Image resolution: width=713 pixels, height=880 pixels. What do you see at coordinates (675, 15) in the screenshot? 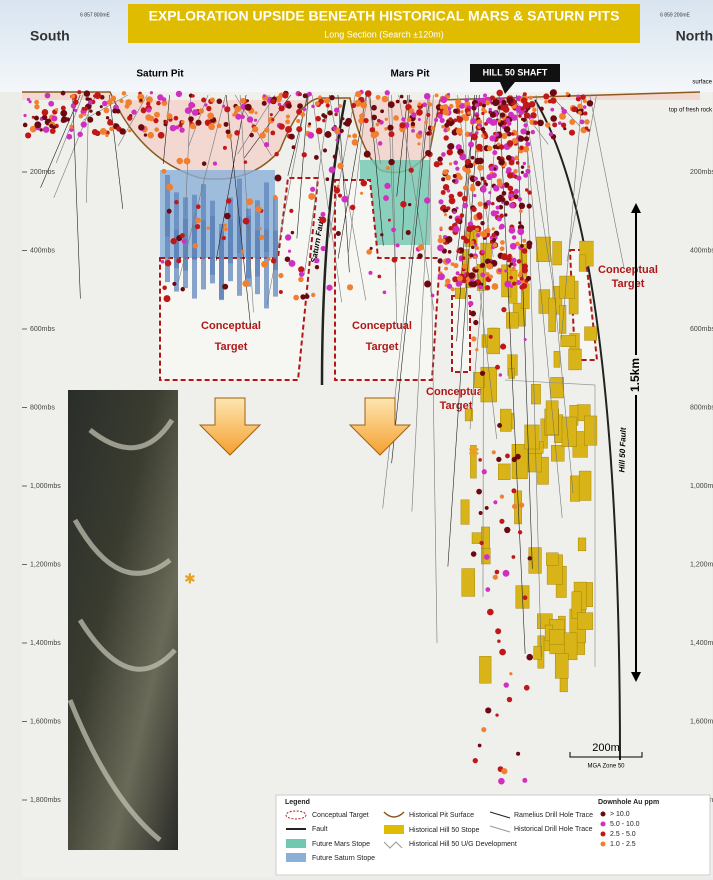
I see `easting: 6 859 200mE` at bounding box center [675, 15].